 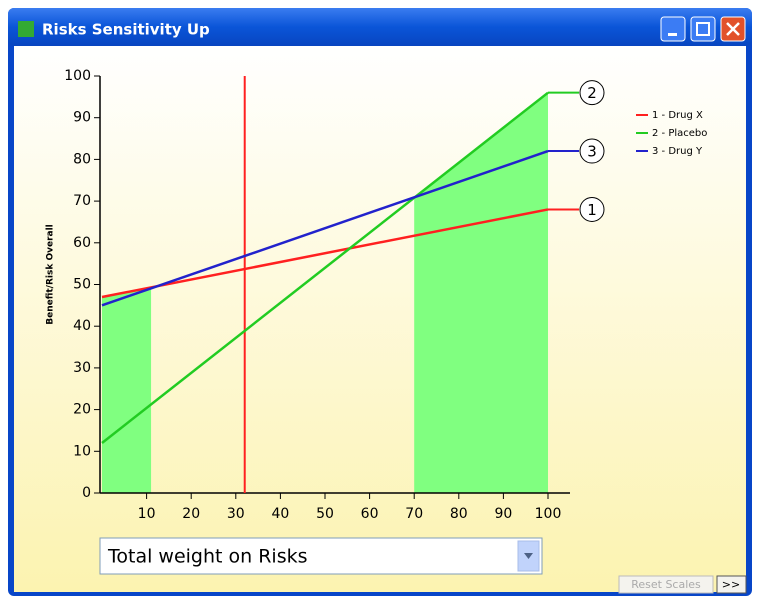 I want to click on legend-label: 3 - Drug Y, so click(x=677, y=151).